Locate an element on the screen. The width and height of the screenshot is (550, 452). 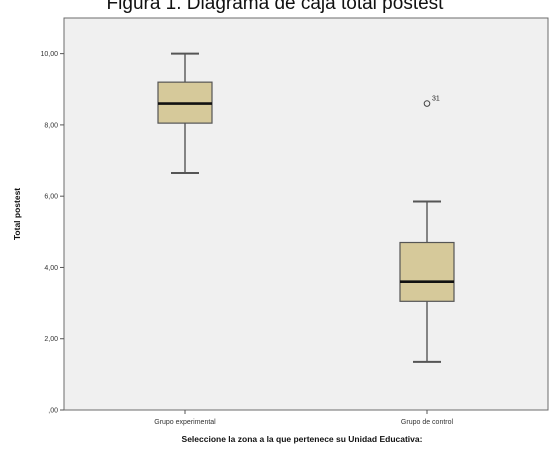
chart-title: Figura 1. Diagrama de caja total postest is located at coordinates (276, 7).